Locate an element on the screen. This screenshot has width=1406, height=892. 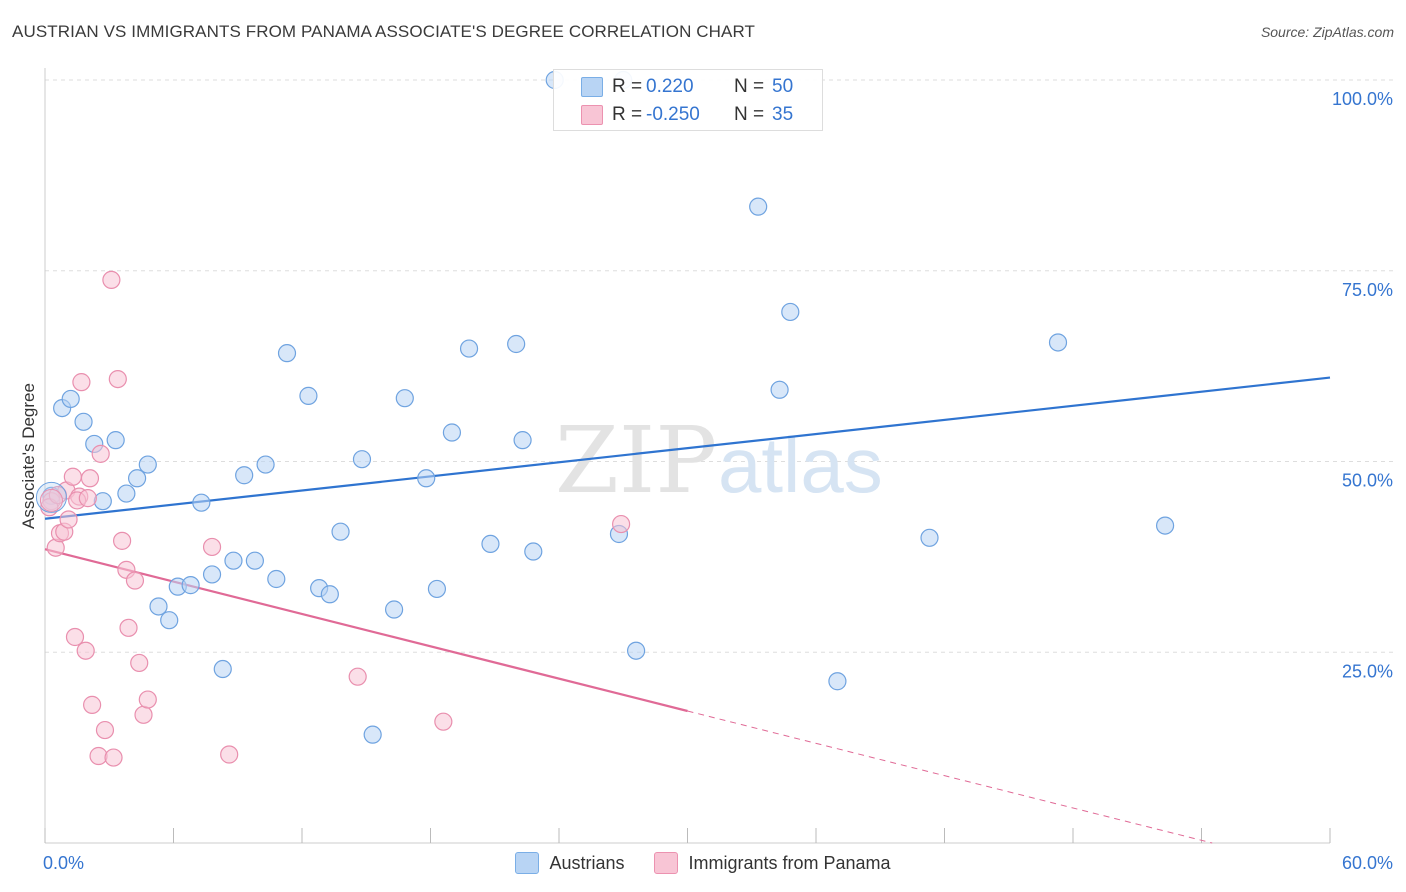
watermark-atlas: atlas is located at coordinates (800, 465).